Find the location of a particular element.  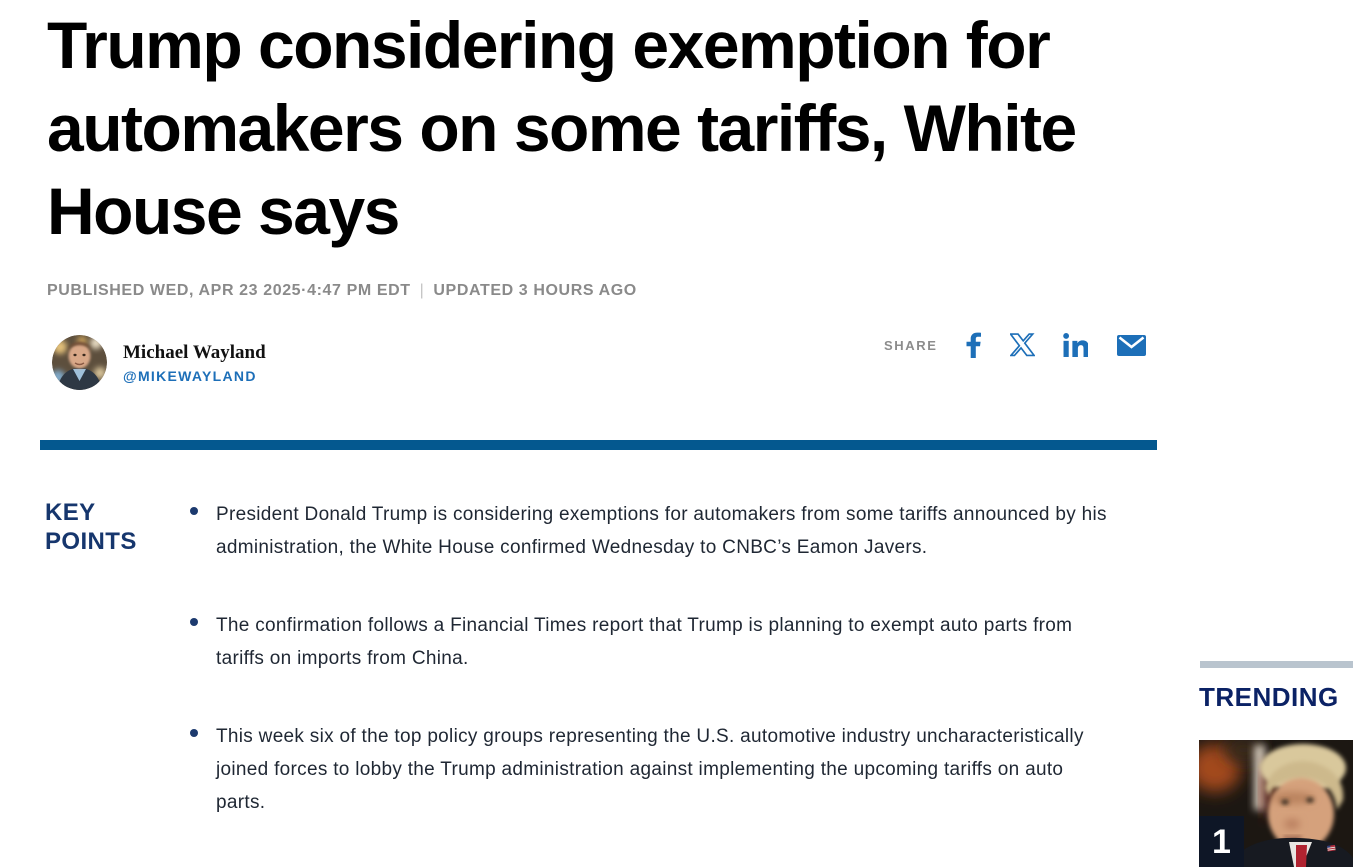

share-email-button is located at coordinates (1131, 345).